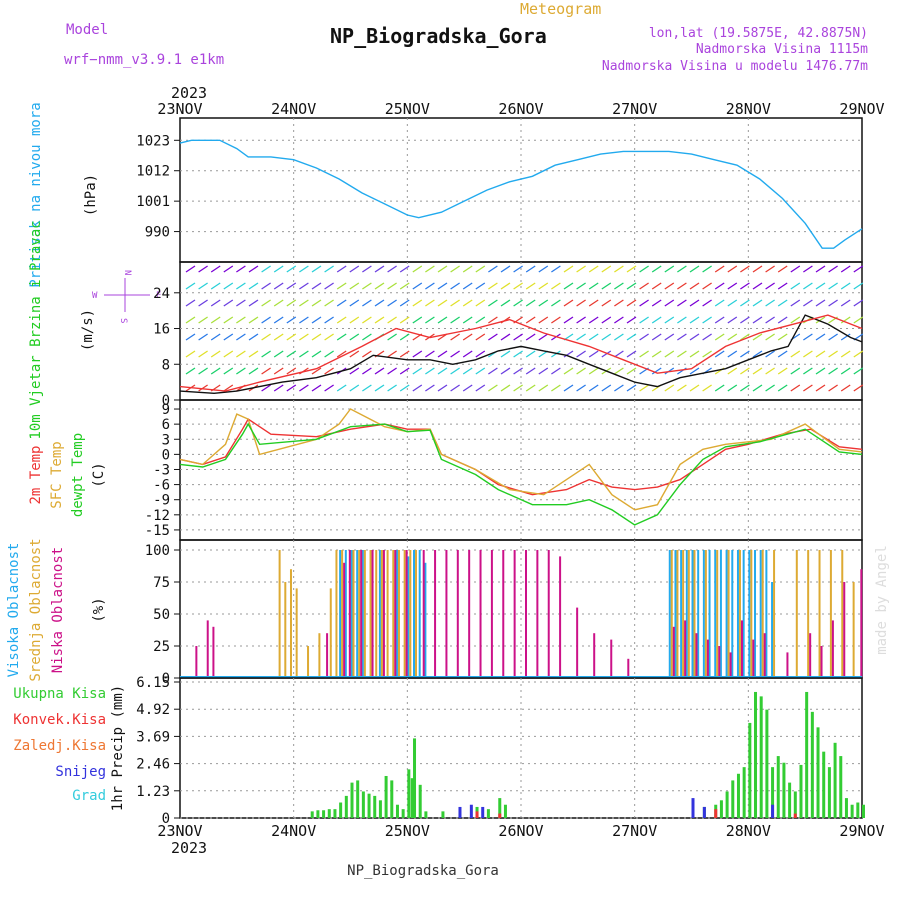 This screenshot has width=900, height=904. What do you see at coordinates (59, 746) in the screenshot?
I see `freezing-precip-title: Zaledj.Kisa` at bounding box center [59, 746].